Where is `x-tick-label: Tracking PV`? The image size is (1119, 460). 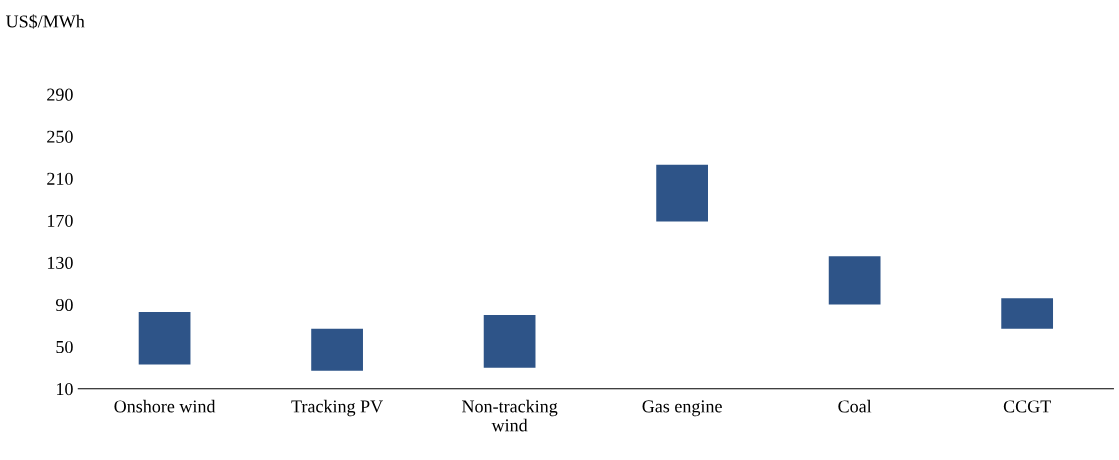 x-tick-label: Tracking PV is located at coordinates (337, 408).